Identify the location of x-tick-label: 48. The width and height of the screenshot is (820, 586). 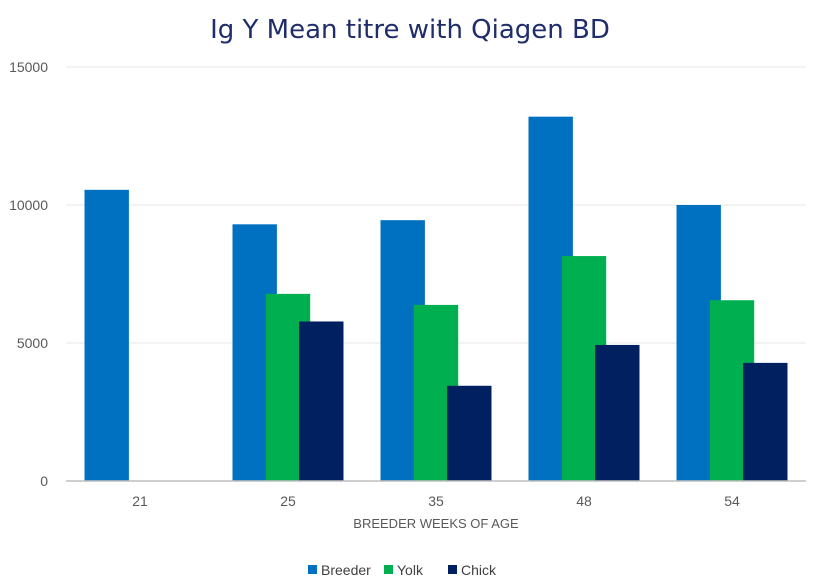
(584, 501).